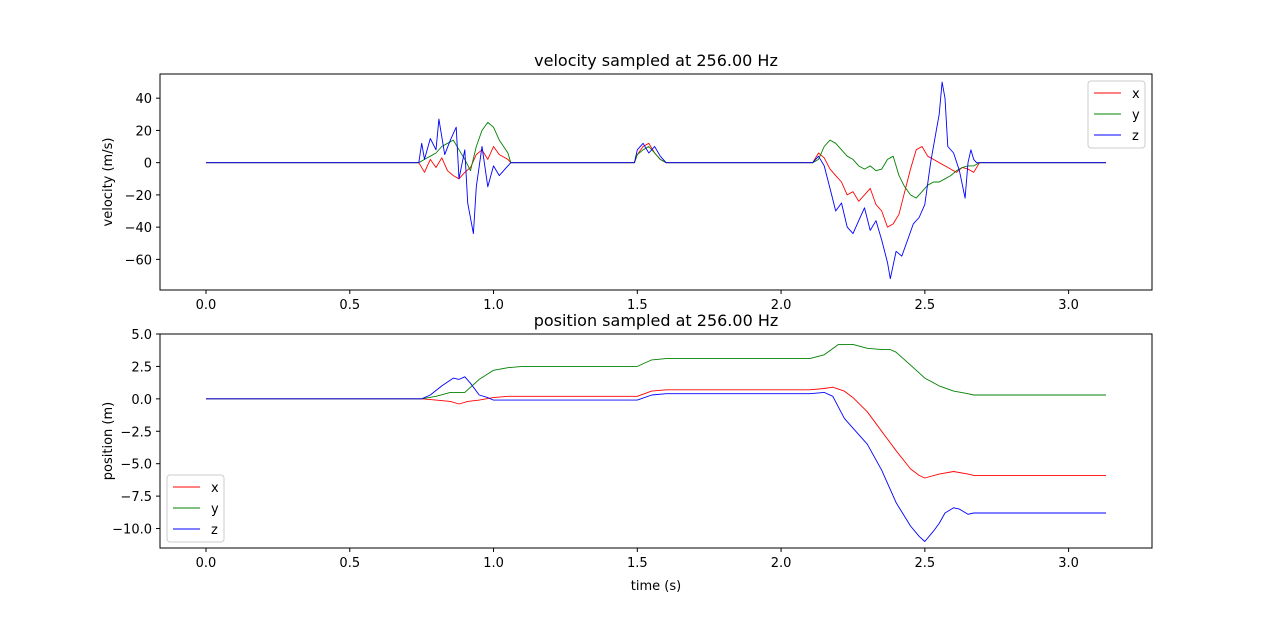  What do you see at coordinates (141, 367) in the screenshot?
I see `y-tick-label: 2.5` at bounding box center [141, 367].